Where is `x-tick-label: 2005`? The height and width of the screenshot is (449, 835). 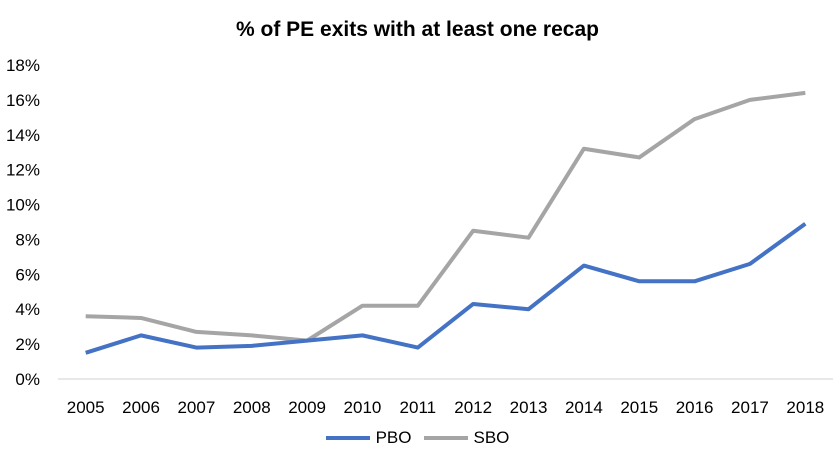
x-tick-label: 2005 is located at coordinates (86, 407).